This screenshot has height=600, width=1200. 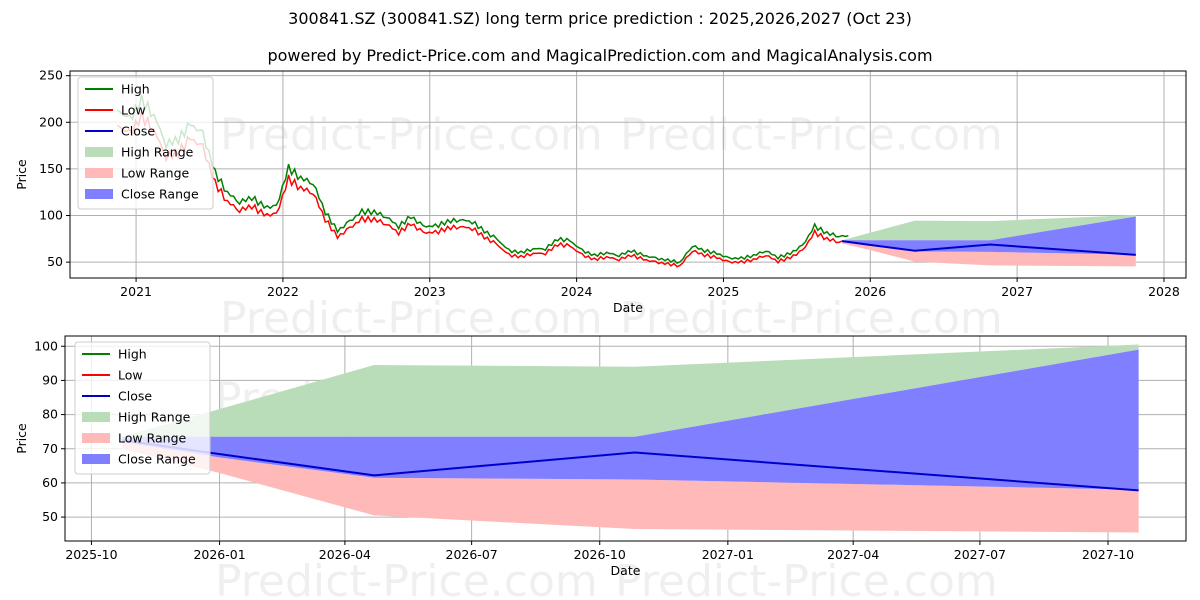 What do you see at coordinates (980, 554) in the screenshot?
I see `x-tick-label: 2027-07` at bounding box center [980, 554].